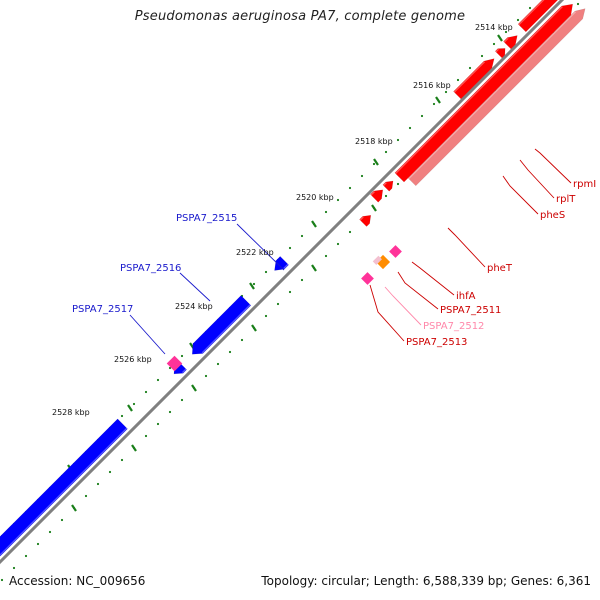 This screenshot has width=600, height=600. I want to click on gene-ihfA, so click(377, 196).